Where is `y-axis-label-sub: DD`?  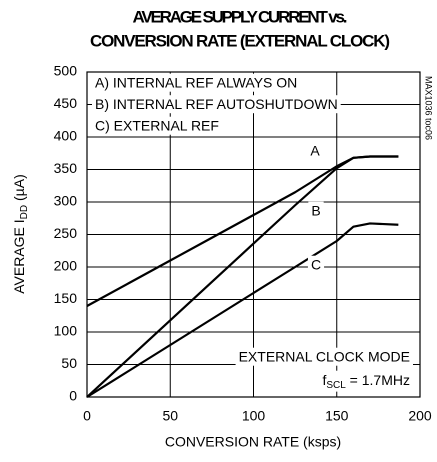 y-axis-label-sub: DD is located at coordinates (24, 212).